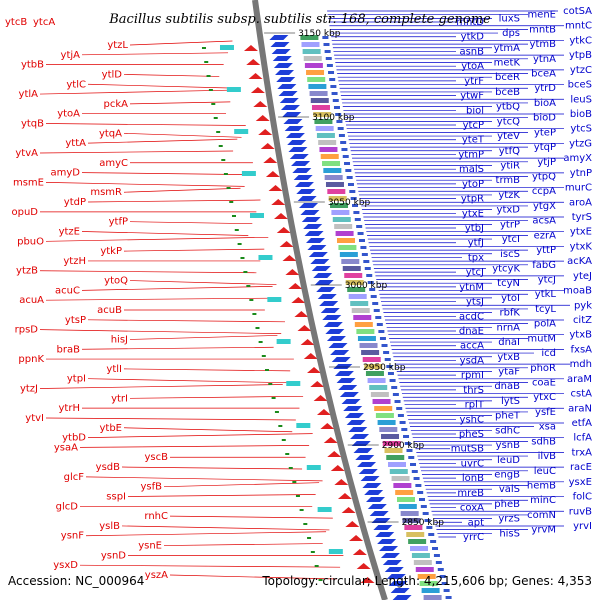  I want to click on gene-label-right: rpmI, so click(472, 375).